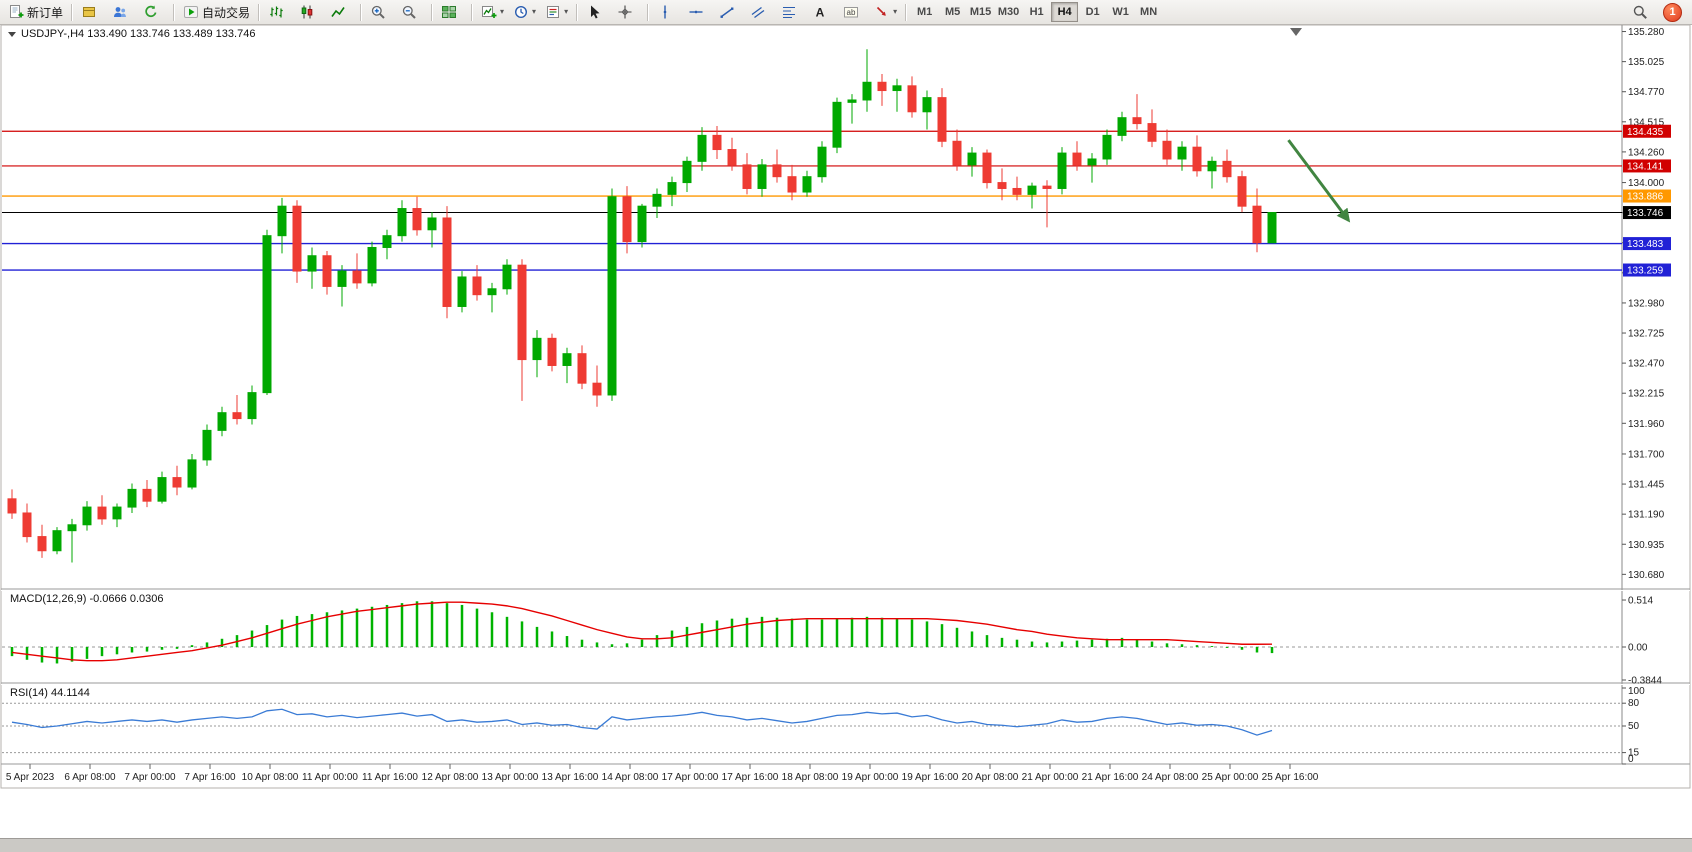 Image resolution: width=1692 pixels, height=852 pixels. I want to click on periods-dropdown: ▾, so click(524, 12).